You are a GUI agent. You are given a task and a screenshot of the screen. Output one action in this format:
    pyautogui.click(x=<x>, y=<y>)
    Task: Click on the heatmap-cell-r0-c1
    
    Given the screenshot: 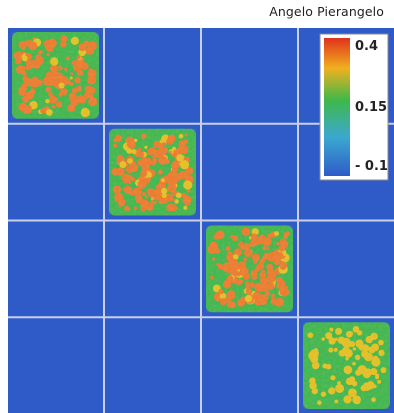 What is the action you would take?
    pyautogui.click(x=152, y=75)
    